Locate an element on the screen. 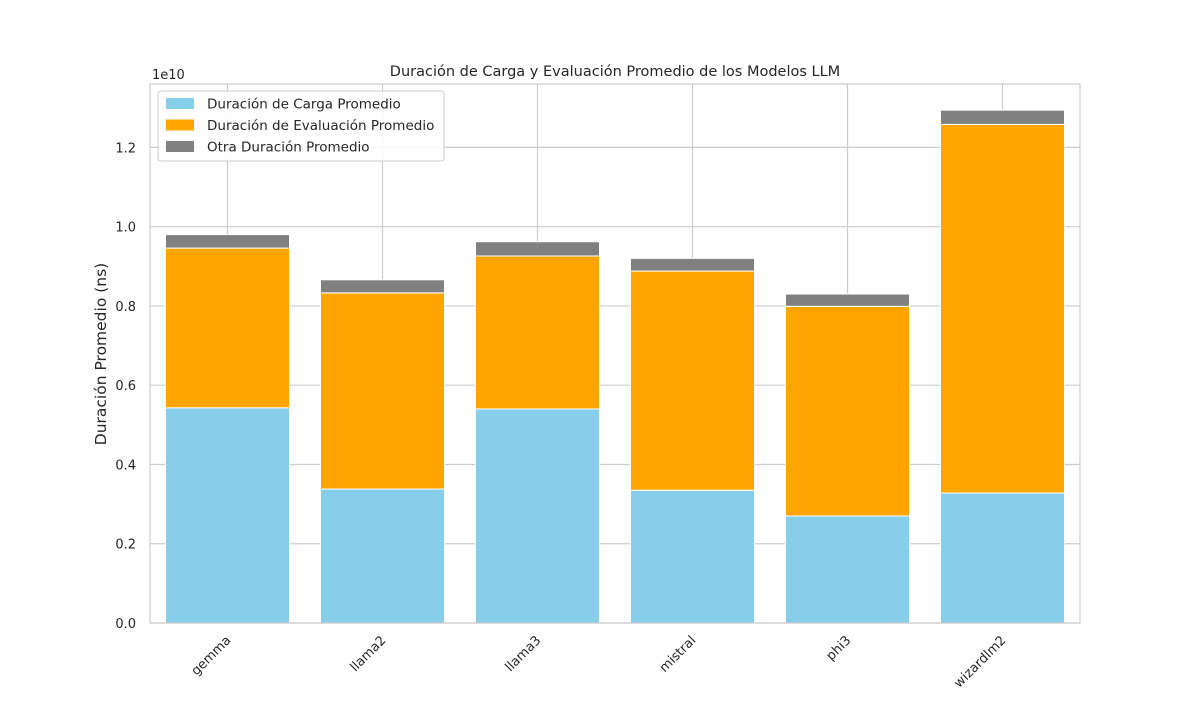 This screenshot has width=1200, height=704. legend-box is located at coordinates (301, 126).